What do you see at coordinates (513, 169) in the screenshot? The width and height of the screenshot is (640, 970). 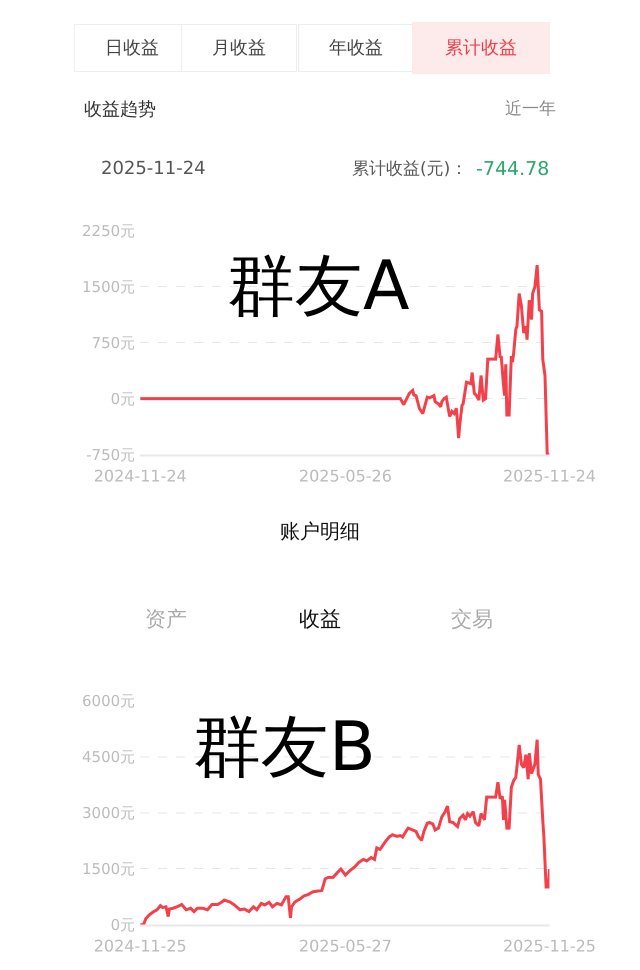 I see `text: -744.78` at bounding box center [513, 169].